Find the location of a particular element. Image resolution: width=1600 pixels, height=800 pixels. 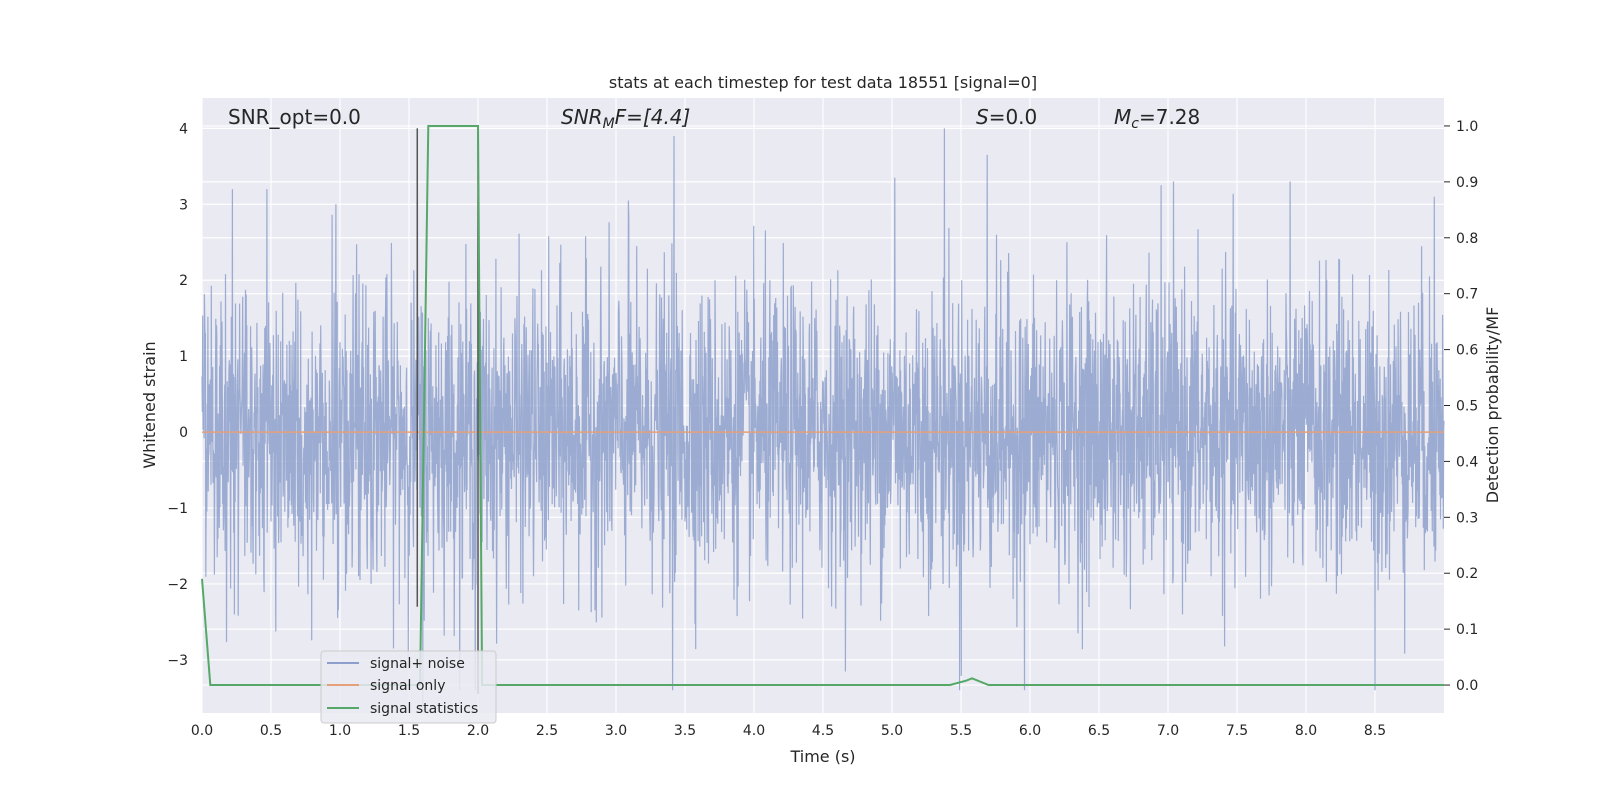

legend-label-signal-statistics: signal statistics is located at coordinates (424, 709).